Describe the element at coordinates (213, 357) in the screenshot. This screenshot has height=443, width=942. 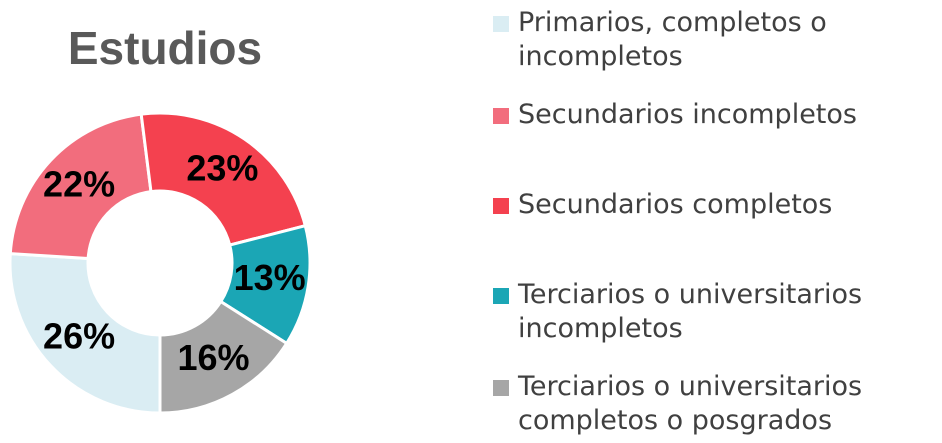
I see `data-label: 16%` at that location.